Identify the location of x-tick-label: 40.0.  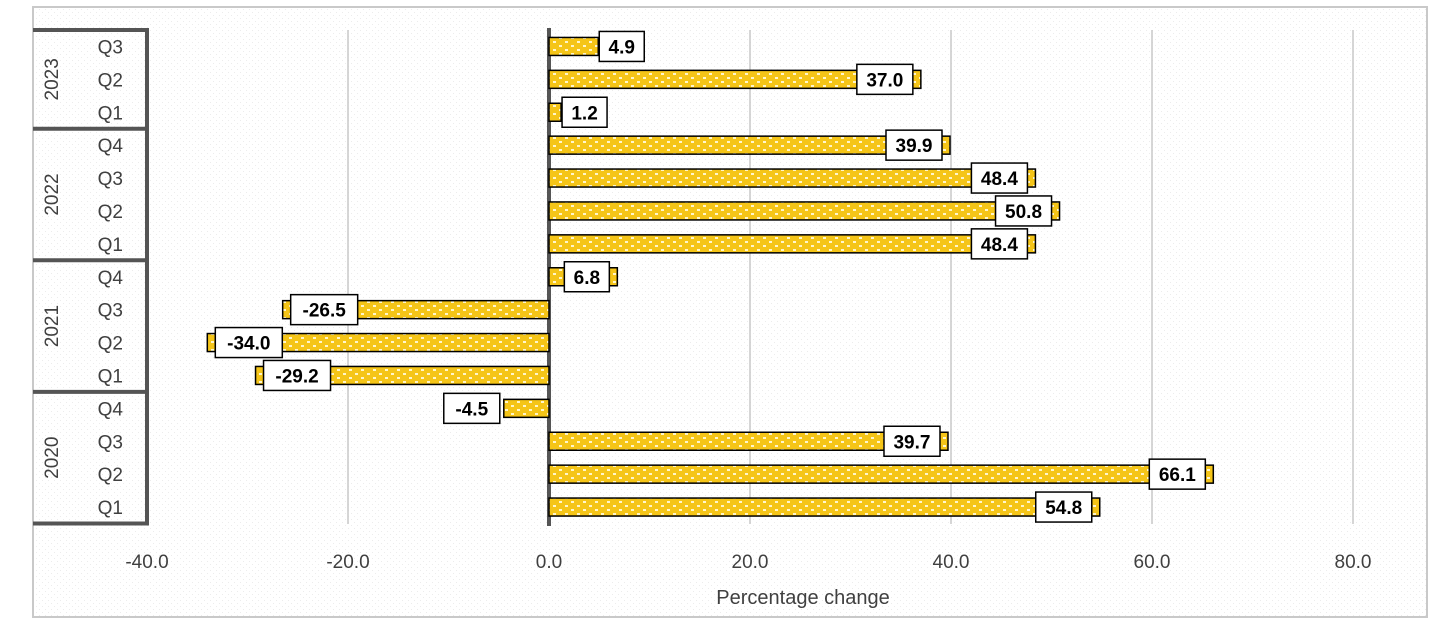
(951, 562).